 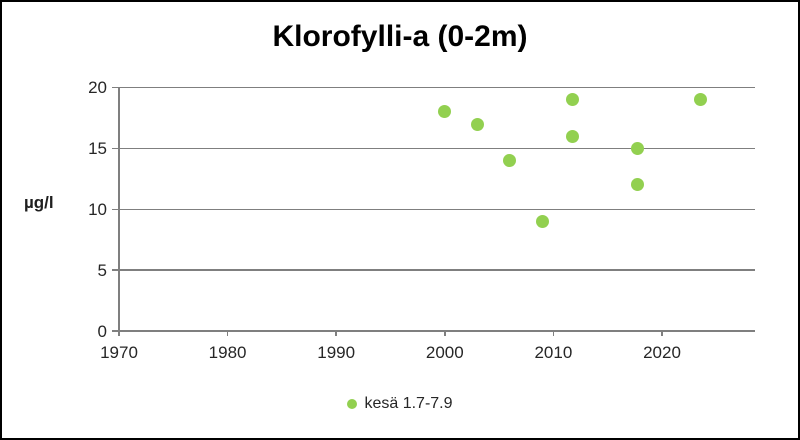 I want to click on x-tick-2010, so click(x=553, y=333).